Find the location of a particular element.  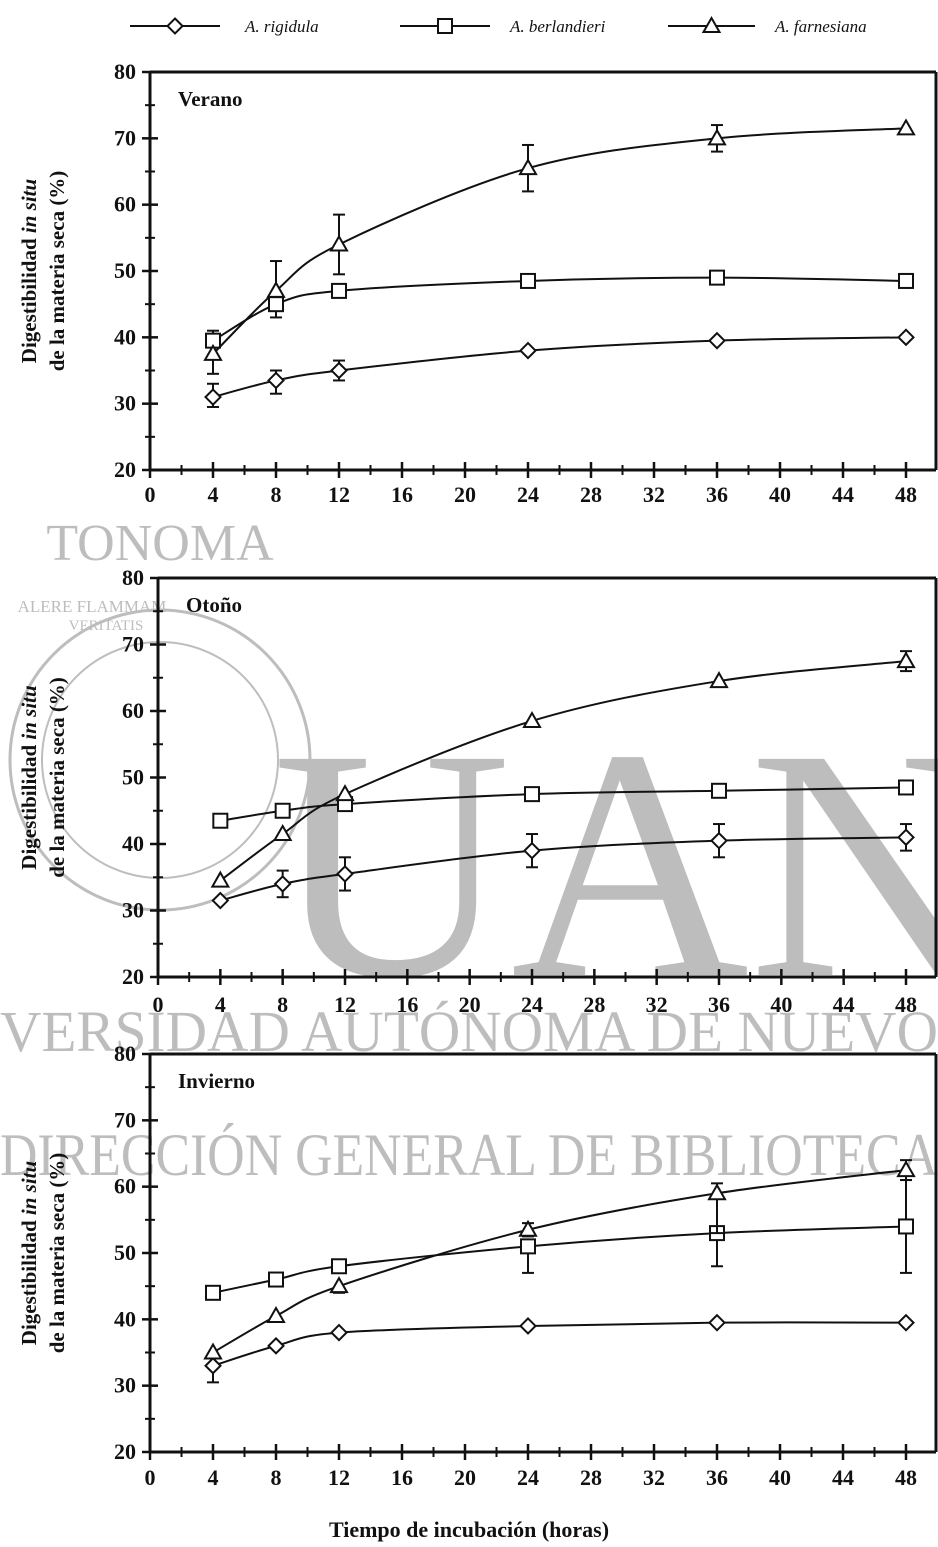

legend-marker-square is located at coordinates (445, 26).